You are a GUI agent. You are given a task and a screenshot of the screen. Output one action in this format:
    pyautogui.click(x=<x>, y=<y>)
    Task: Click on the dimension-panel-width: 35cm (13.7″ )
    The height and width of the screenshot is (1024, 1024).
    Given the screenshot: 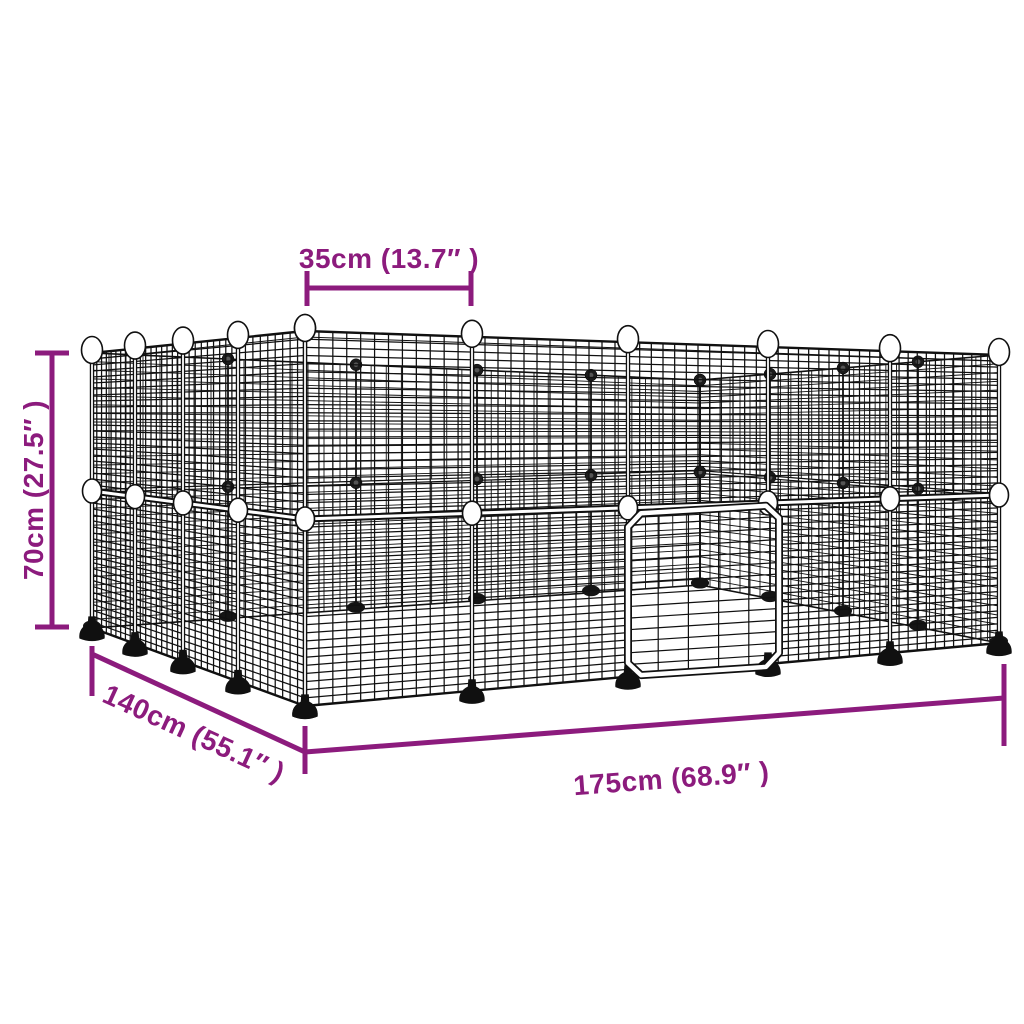 What is the action you would take?
    pyautogui.click(x=389, y=274)
    